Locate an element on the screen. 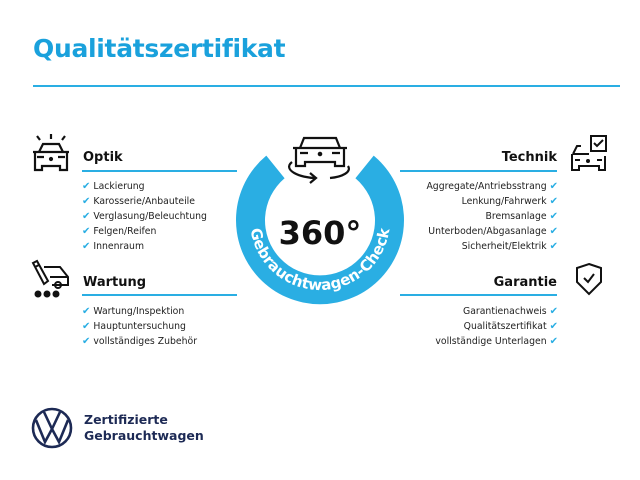 This screenshot has width=640, height=480. list-item: ✔ Verglasung/Beleuchtung is located at coordinates (144, 216).